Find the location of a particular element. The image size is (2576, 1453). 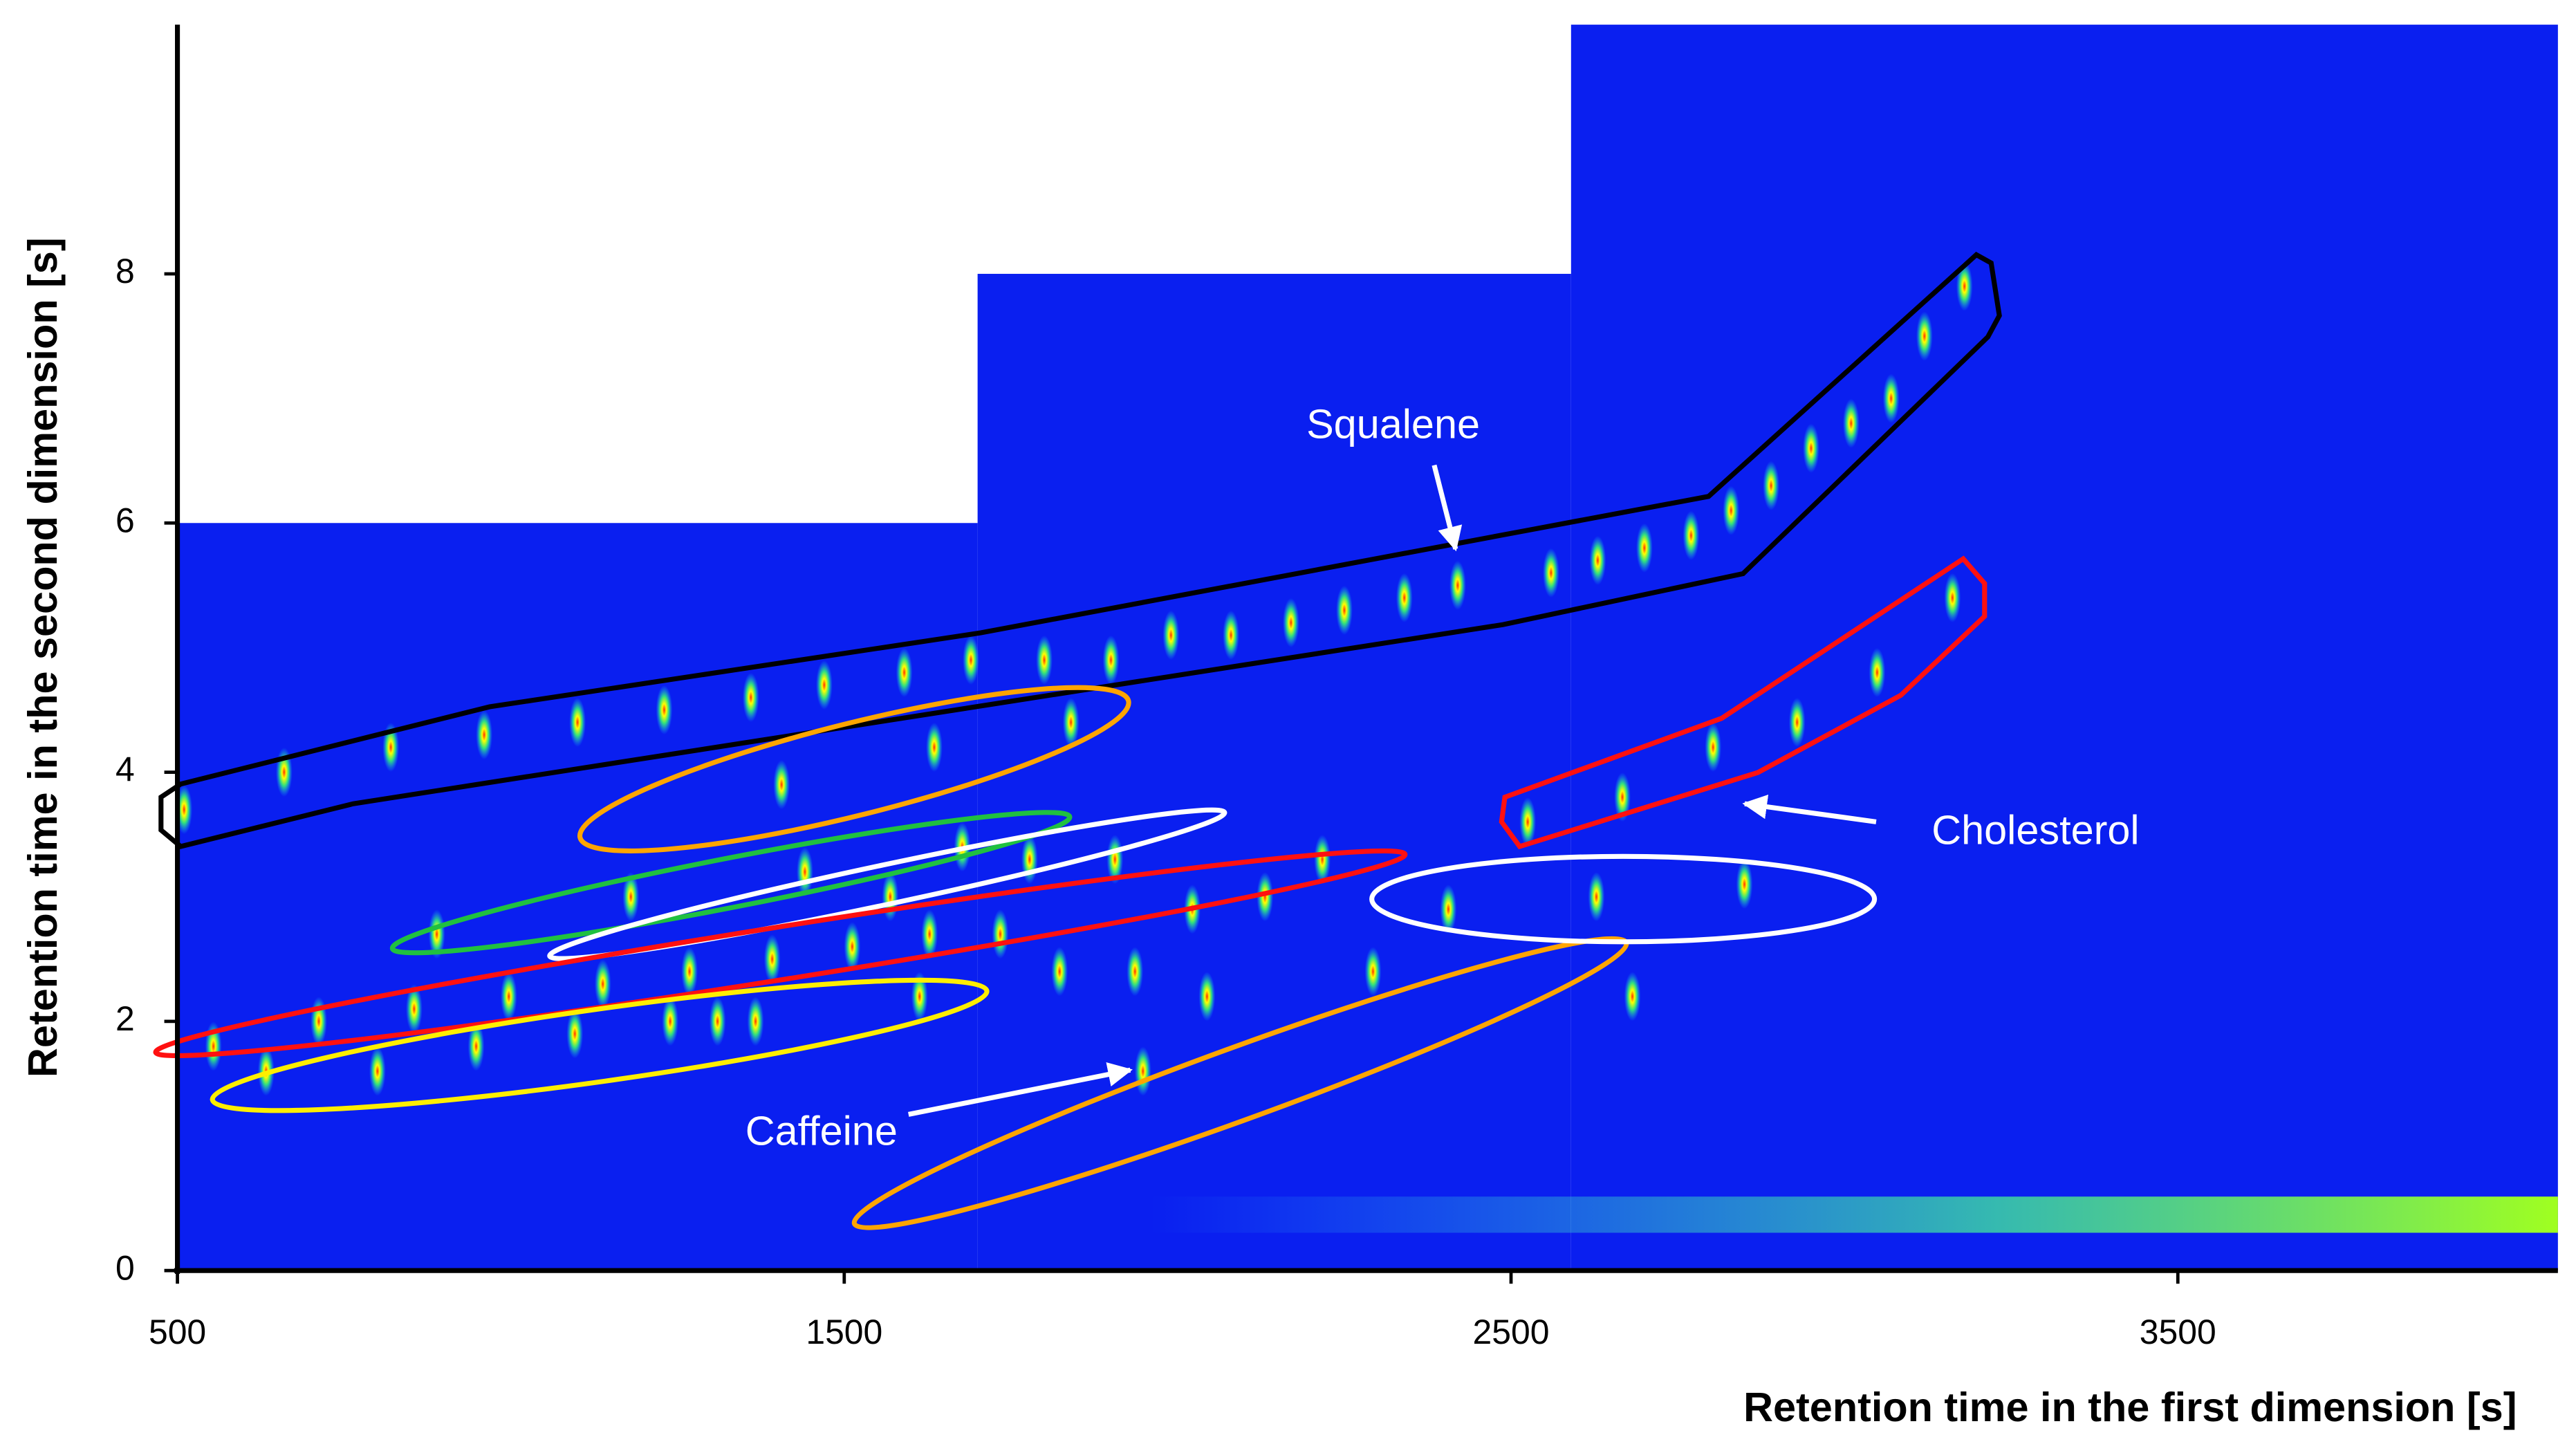

x-tick-label: 3500 is located at coordinates (2178, 1332).